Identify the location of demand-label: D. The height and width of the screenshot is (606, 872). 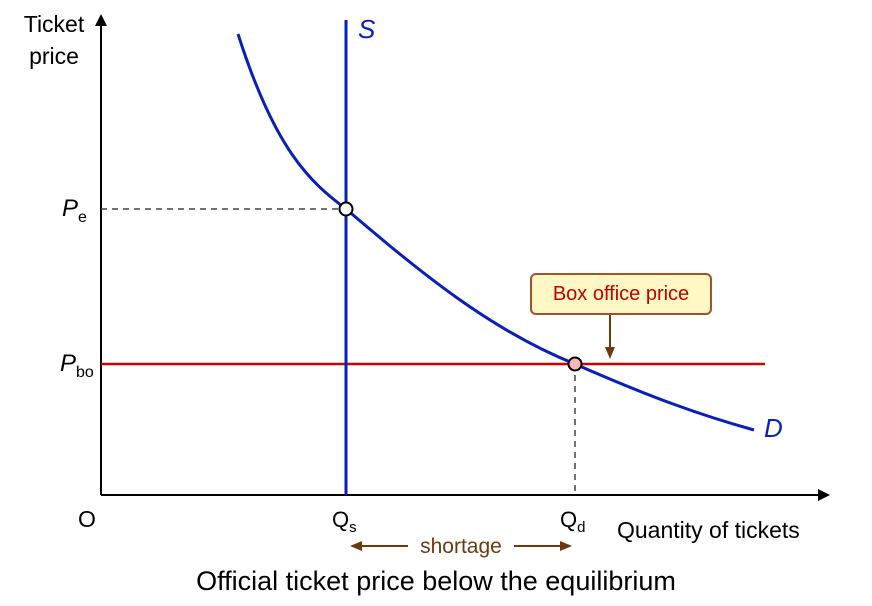
(773, 428).